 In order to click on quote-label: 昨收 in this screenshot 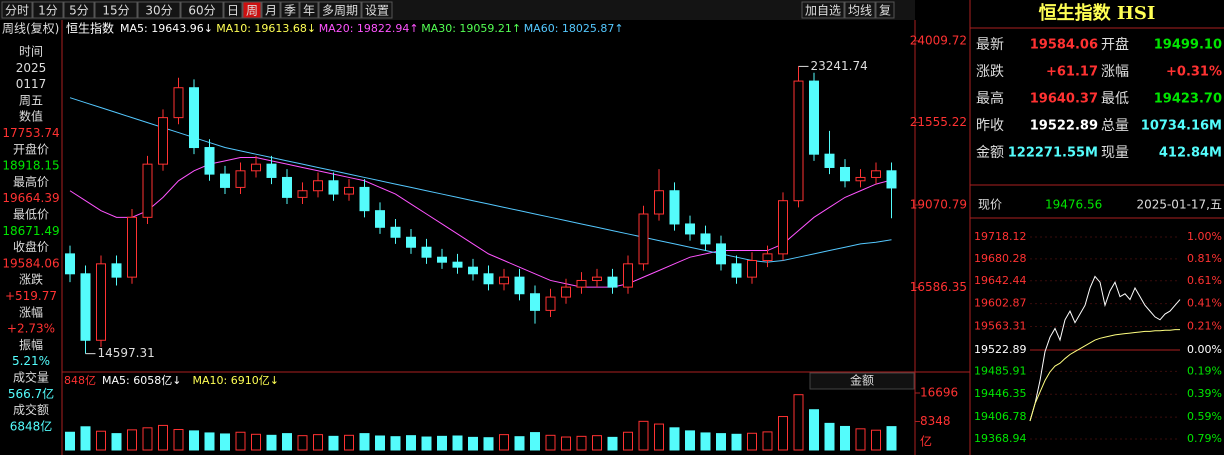, I will do `click(990, 126)`.